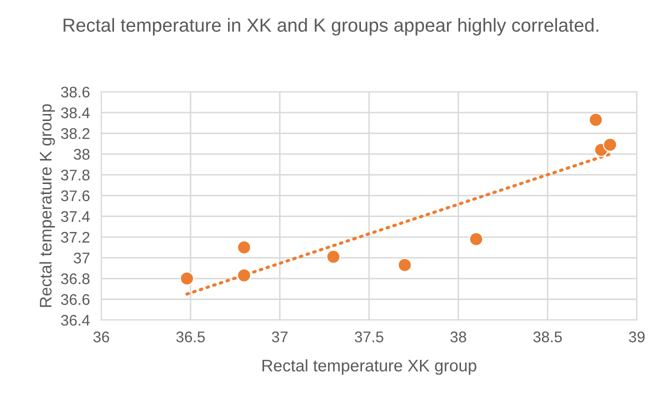 Image resolution: width=662 pixels, height=401 pixels. What do you see at coordinates (280, 337) in the screenshot?
I see `x-tick-label: 37` at bounding box center [280, 337].